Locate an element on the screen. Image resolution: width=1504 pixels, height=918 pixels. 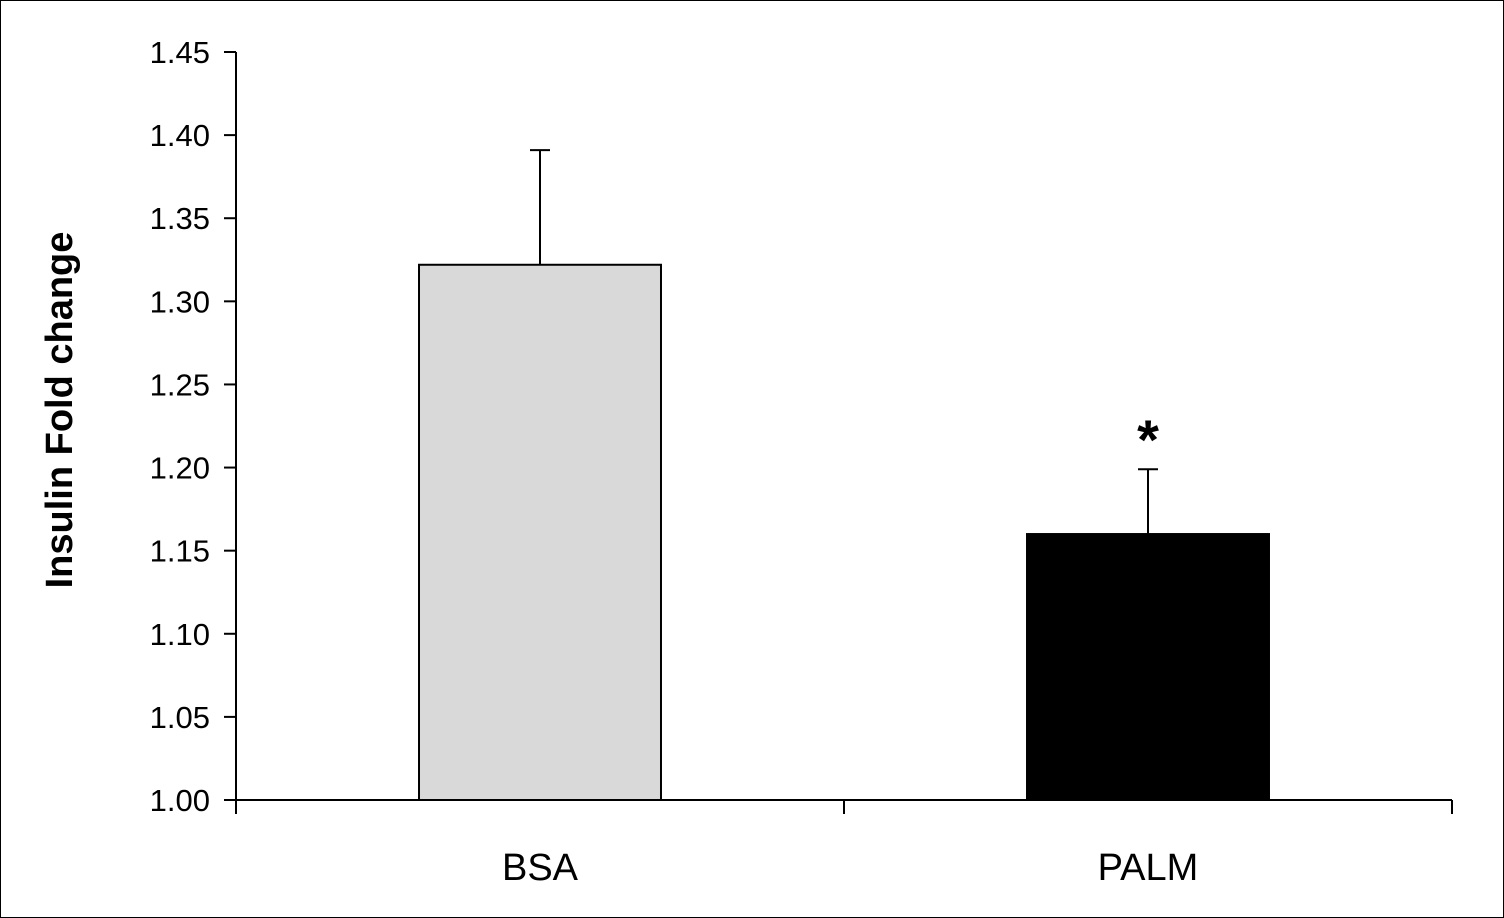
x-tick-label-palm: PALM is located at coordinates (1148, 868).